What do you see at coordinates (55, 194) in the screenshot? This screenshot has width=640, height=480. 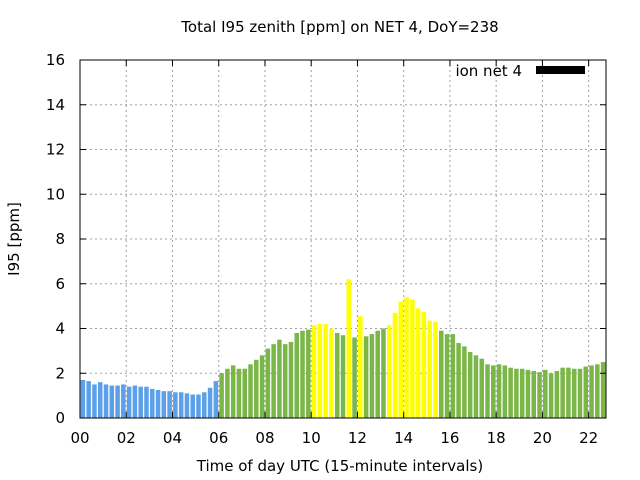 I see `y-tick-label: 10` at bounding box center [55, 194].